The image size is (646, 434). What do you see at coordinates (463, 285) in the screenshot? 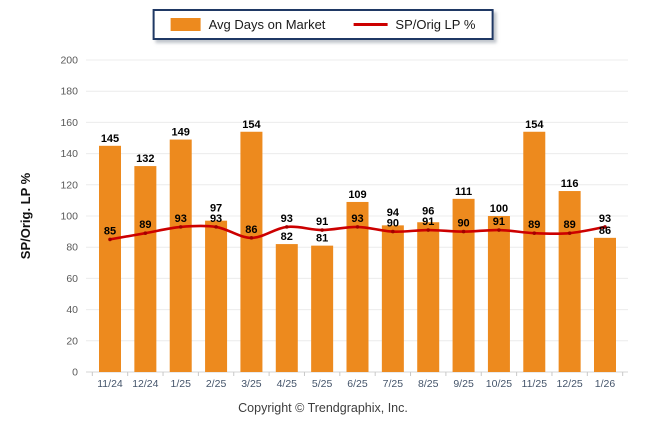
I see `bar-9/25` at bounding box center [463, 285].